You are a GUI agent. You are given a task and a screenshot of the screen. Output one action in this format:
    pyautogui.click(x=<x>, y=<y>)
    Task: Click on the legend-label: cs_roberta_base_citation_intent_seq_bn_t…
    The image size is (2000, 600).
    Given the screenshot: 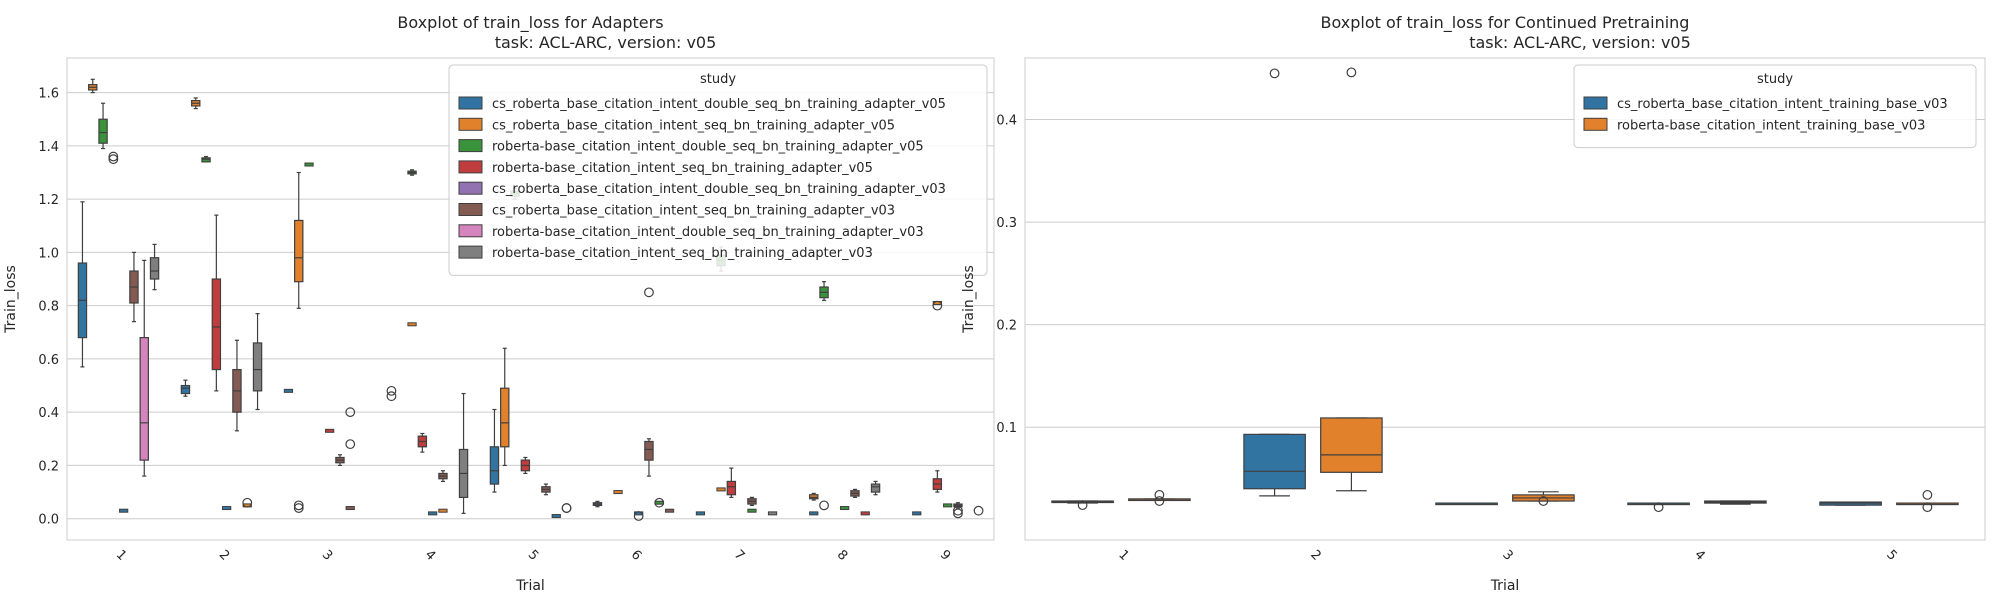 What is the action you would take?
    pyautogui.click(x=693, y=125)
    